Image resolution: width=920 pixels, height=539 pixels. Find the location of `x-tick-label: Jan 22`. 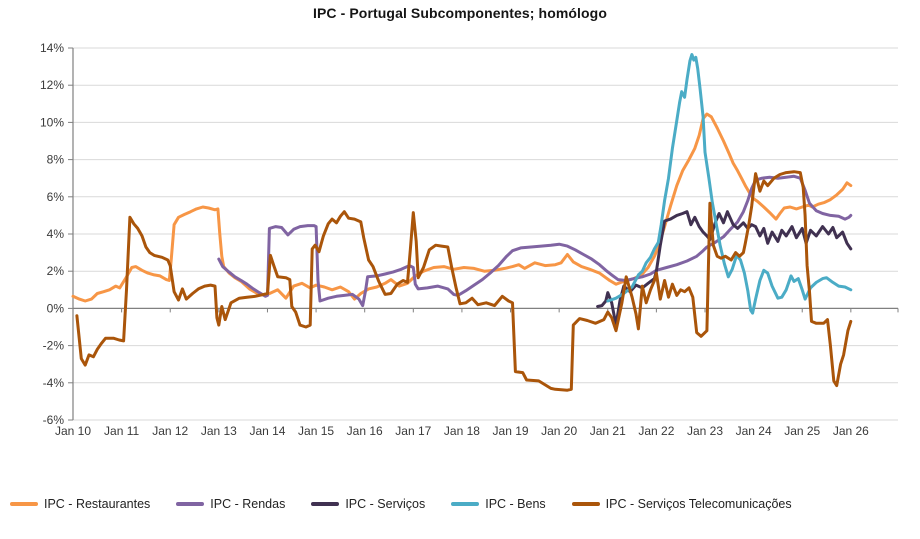

x-tick-label: Jan 22 is located at coordinates (656, 431).